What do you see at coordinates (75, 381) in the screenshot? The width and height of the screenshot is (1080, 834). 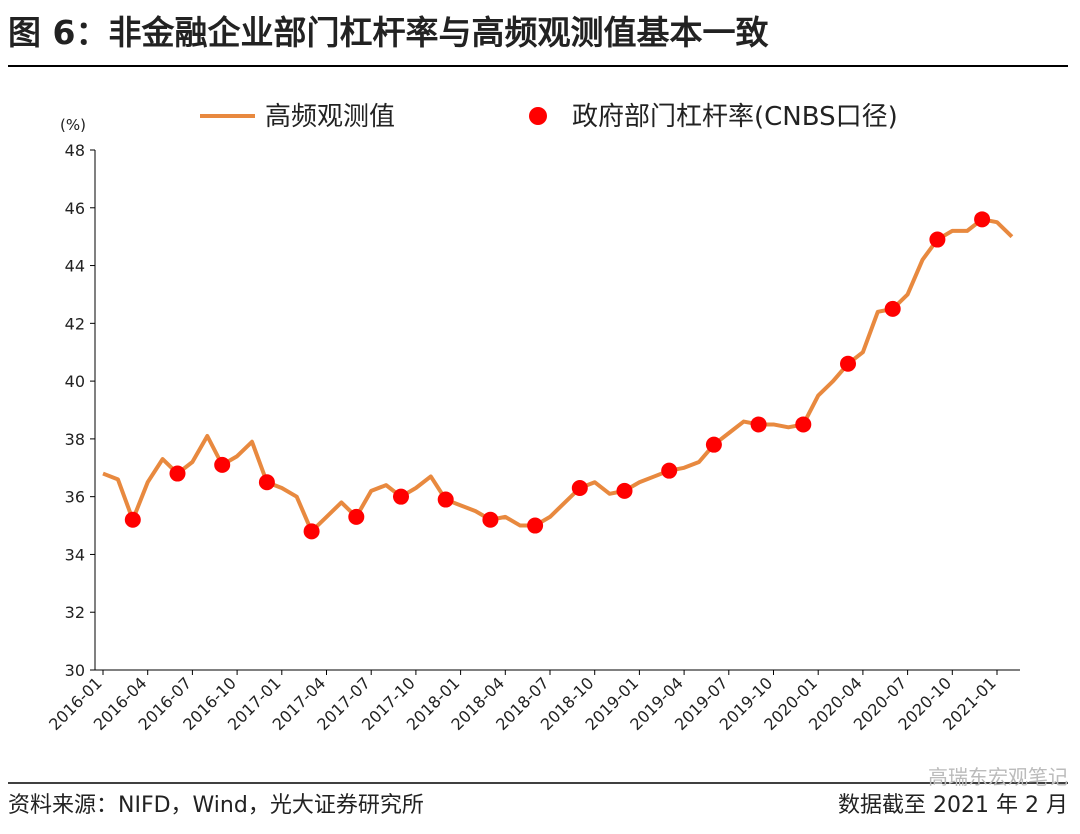 I see `y-tick-label: 40` at bounding box center [75, 381].